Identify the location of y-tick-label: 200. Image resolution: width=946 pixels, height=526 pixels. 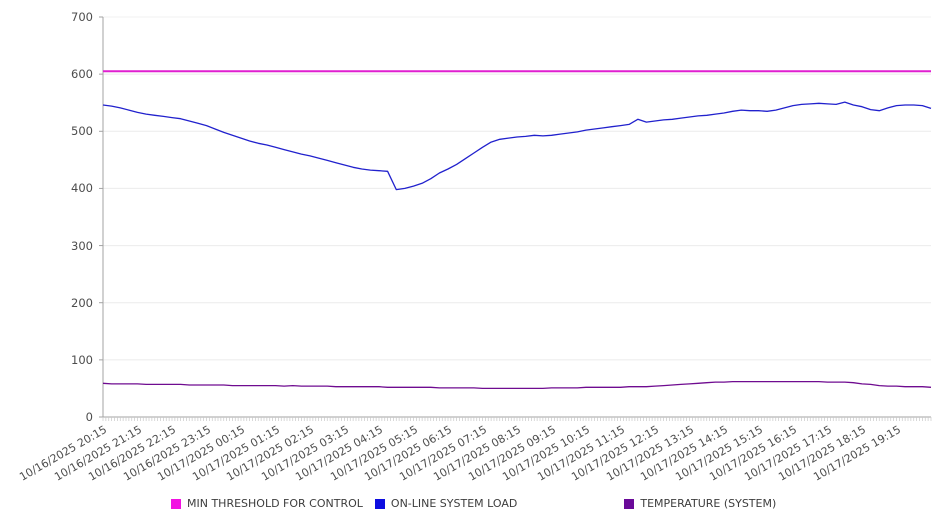
(82, 302).